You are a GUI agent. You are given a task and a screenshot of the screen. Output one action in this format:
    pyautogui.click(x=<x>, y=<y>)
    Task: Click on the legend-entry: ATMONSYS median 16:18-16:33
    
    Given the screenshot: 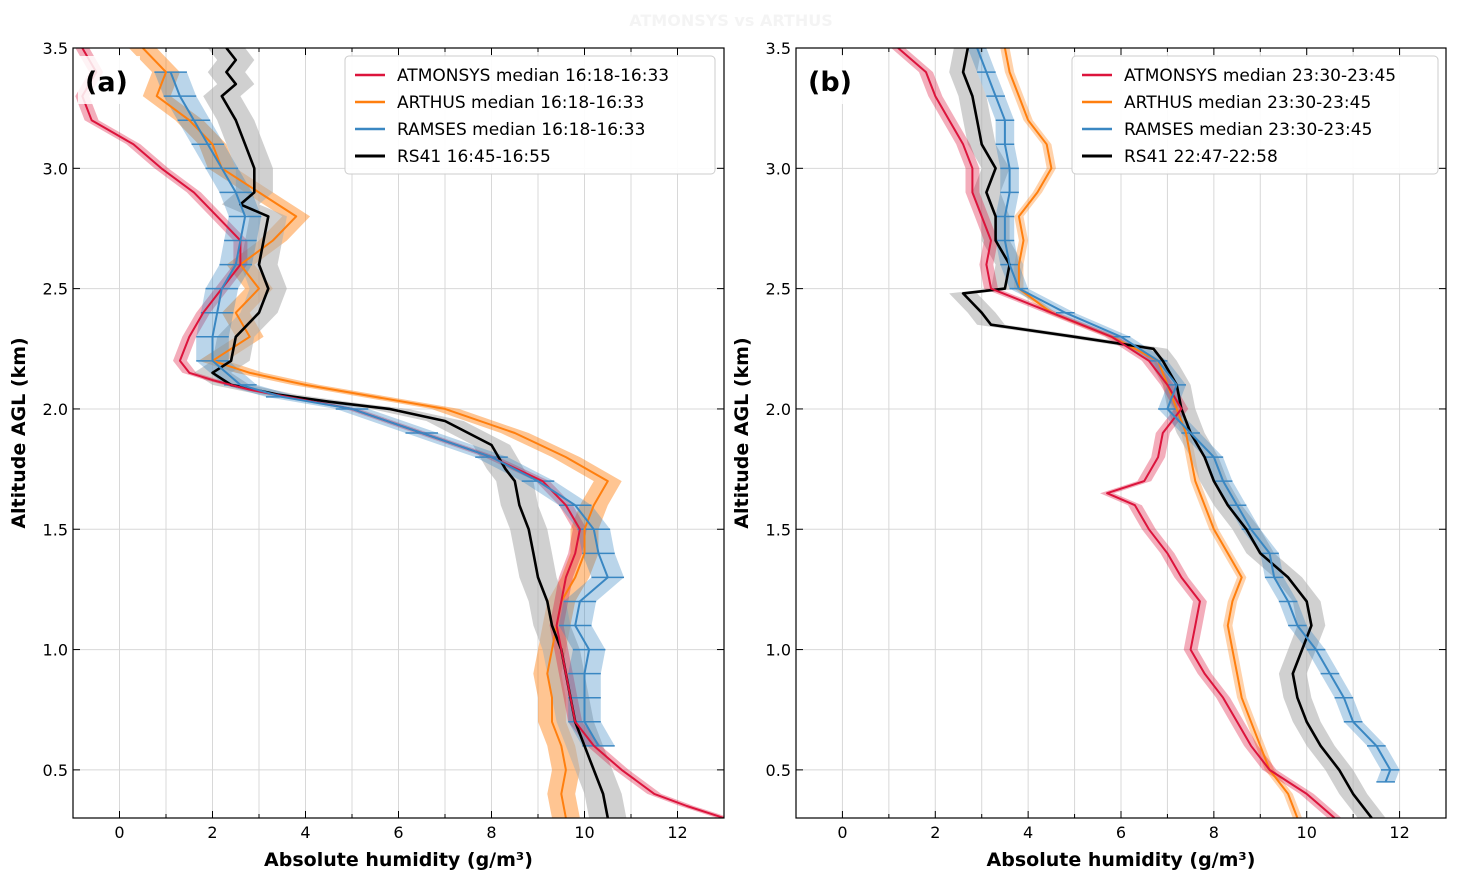 What is the action you would take?
    pyautogui.click(x=533, y=76)
    